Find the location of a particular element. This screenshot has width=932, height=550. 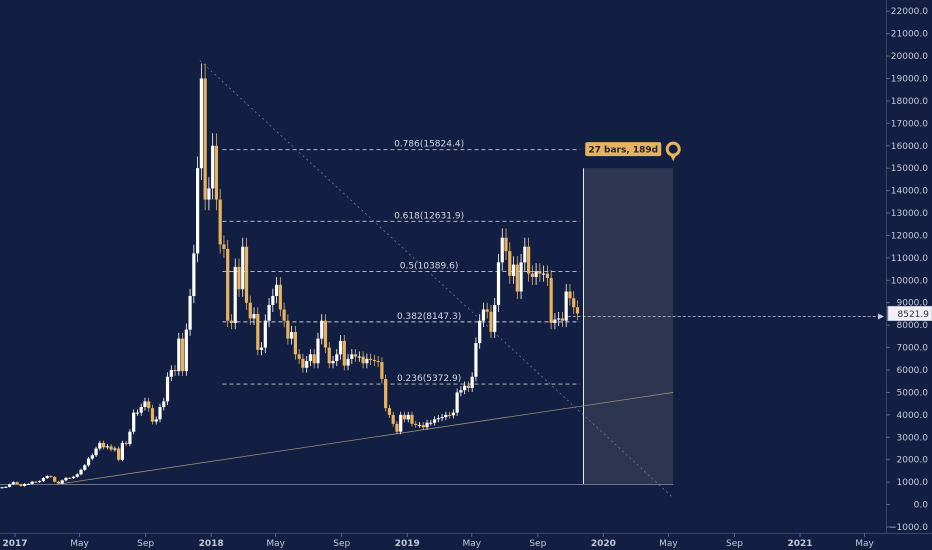

price-tick-label: 3000.0 is located at coordinates (913, 438).